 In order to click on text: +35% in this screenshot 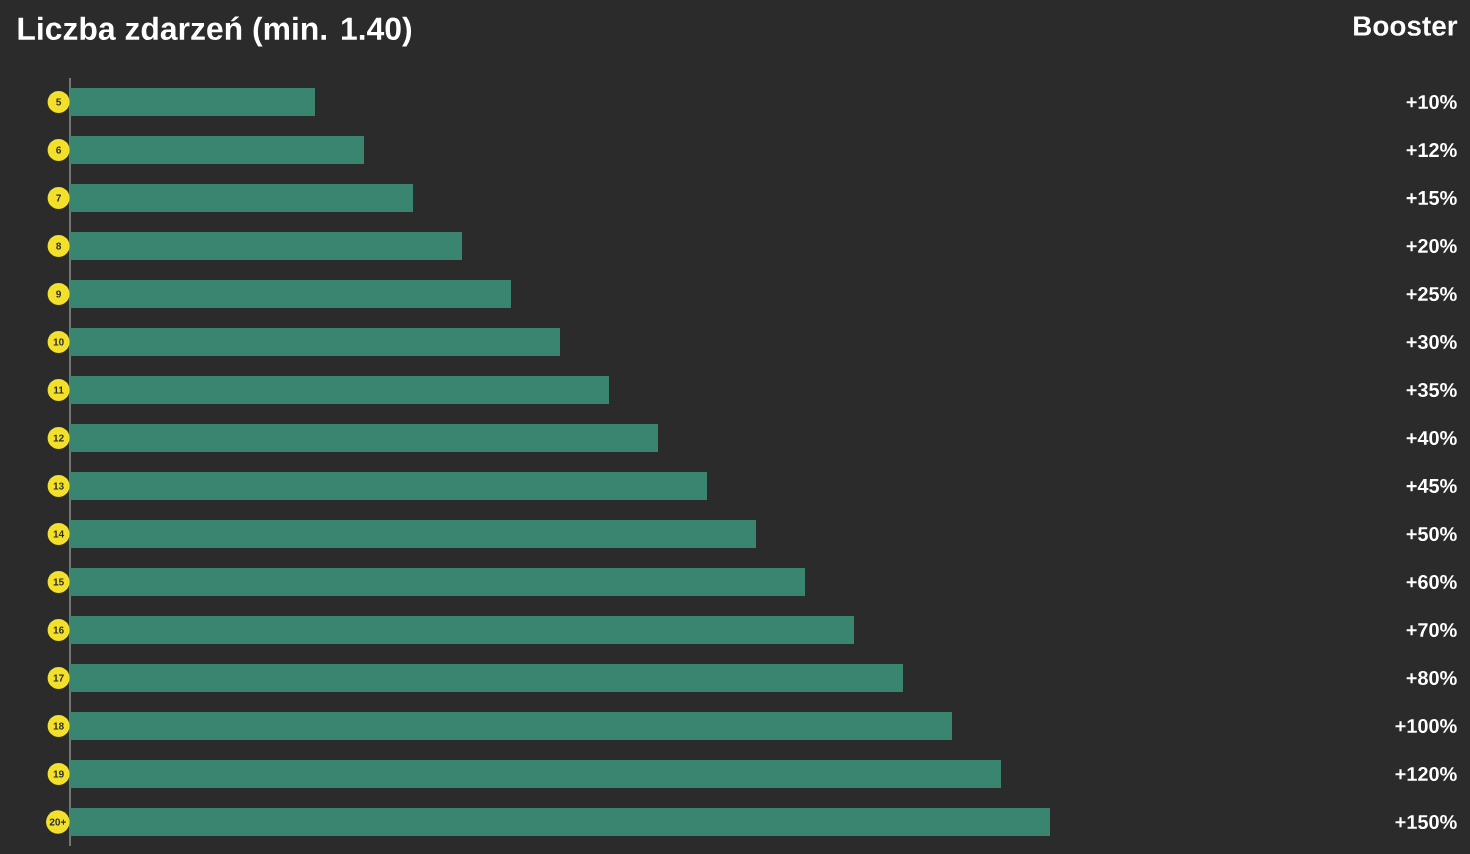, I will do `click(1431, 390)`.